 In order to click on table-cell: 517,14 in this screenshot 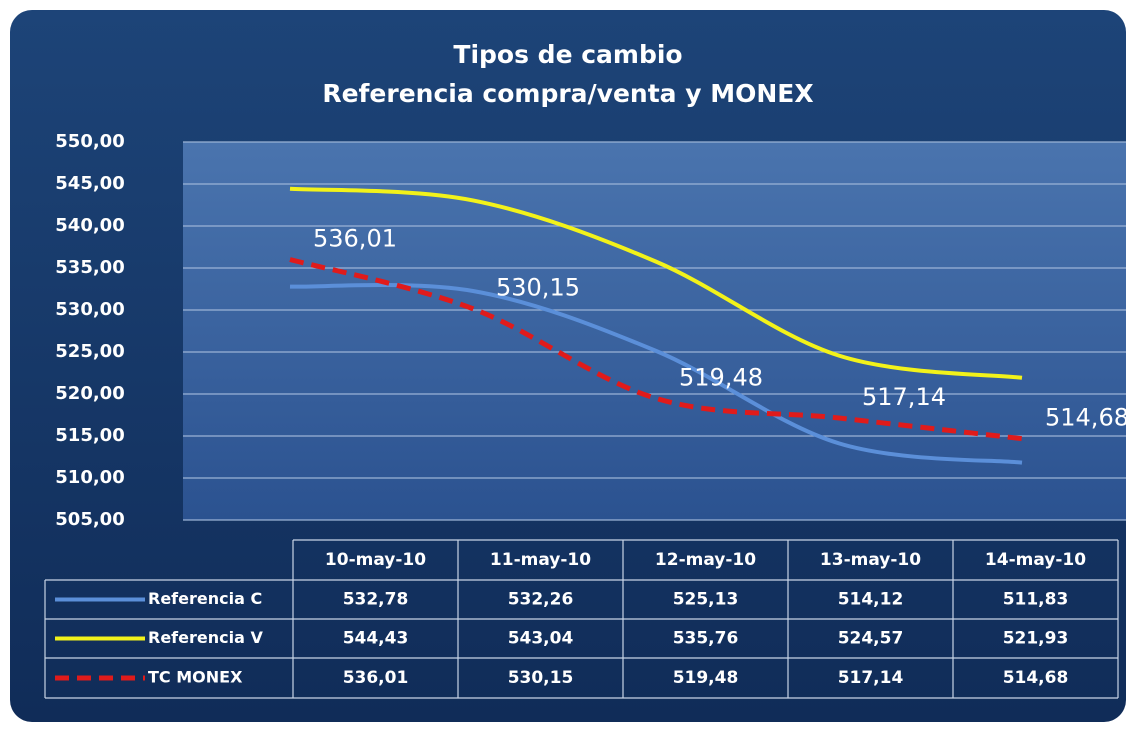, I will do `click(871, 678)`.